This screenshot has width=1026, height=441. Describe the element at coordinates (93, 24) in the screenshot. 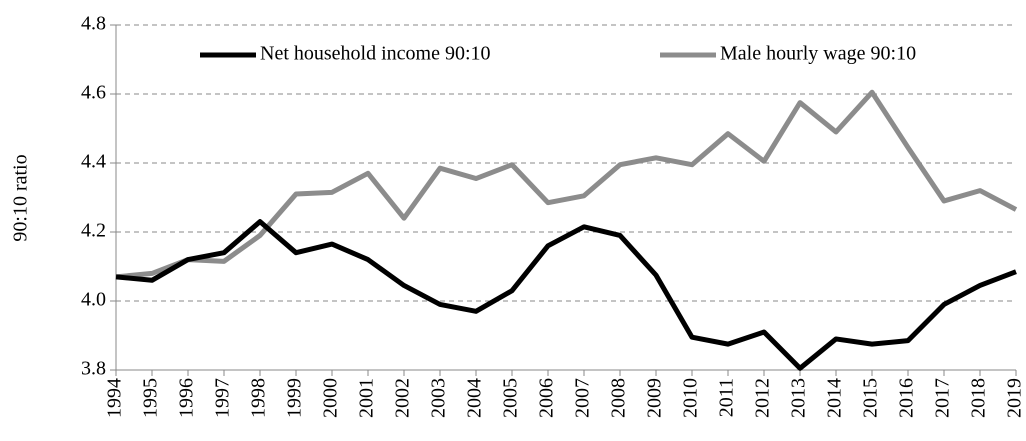

I see `y-tick-label: 4.8` at that location.